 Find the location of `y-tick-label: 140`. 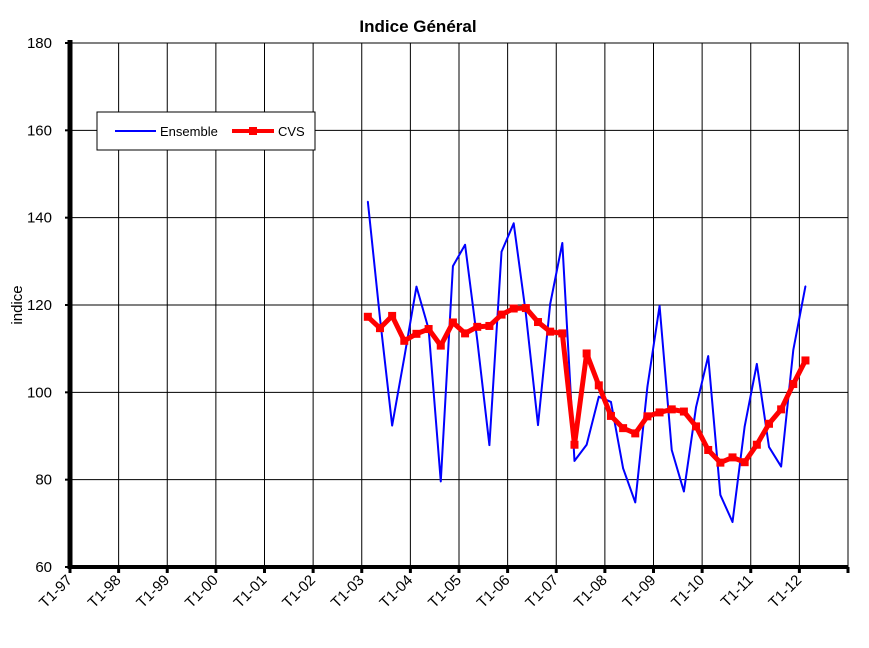

y-tick-label: 140 is located at coordinates (39, 218).